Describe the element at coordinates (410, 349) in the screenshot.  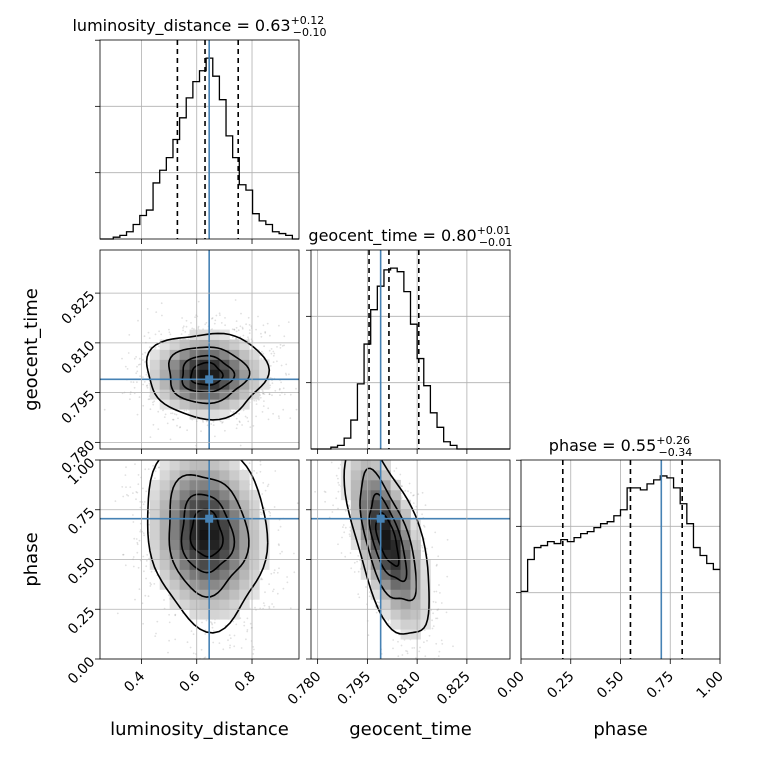
I see `panel-border` at that location.